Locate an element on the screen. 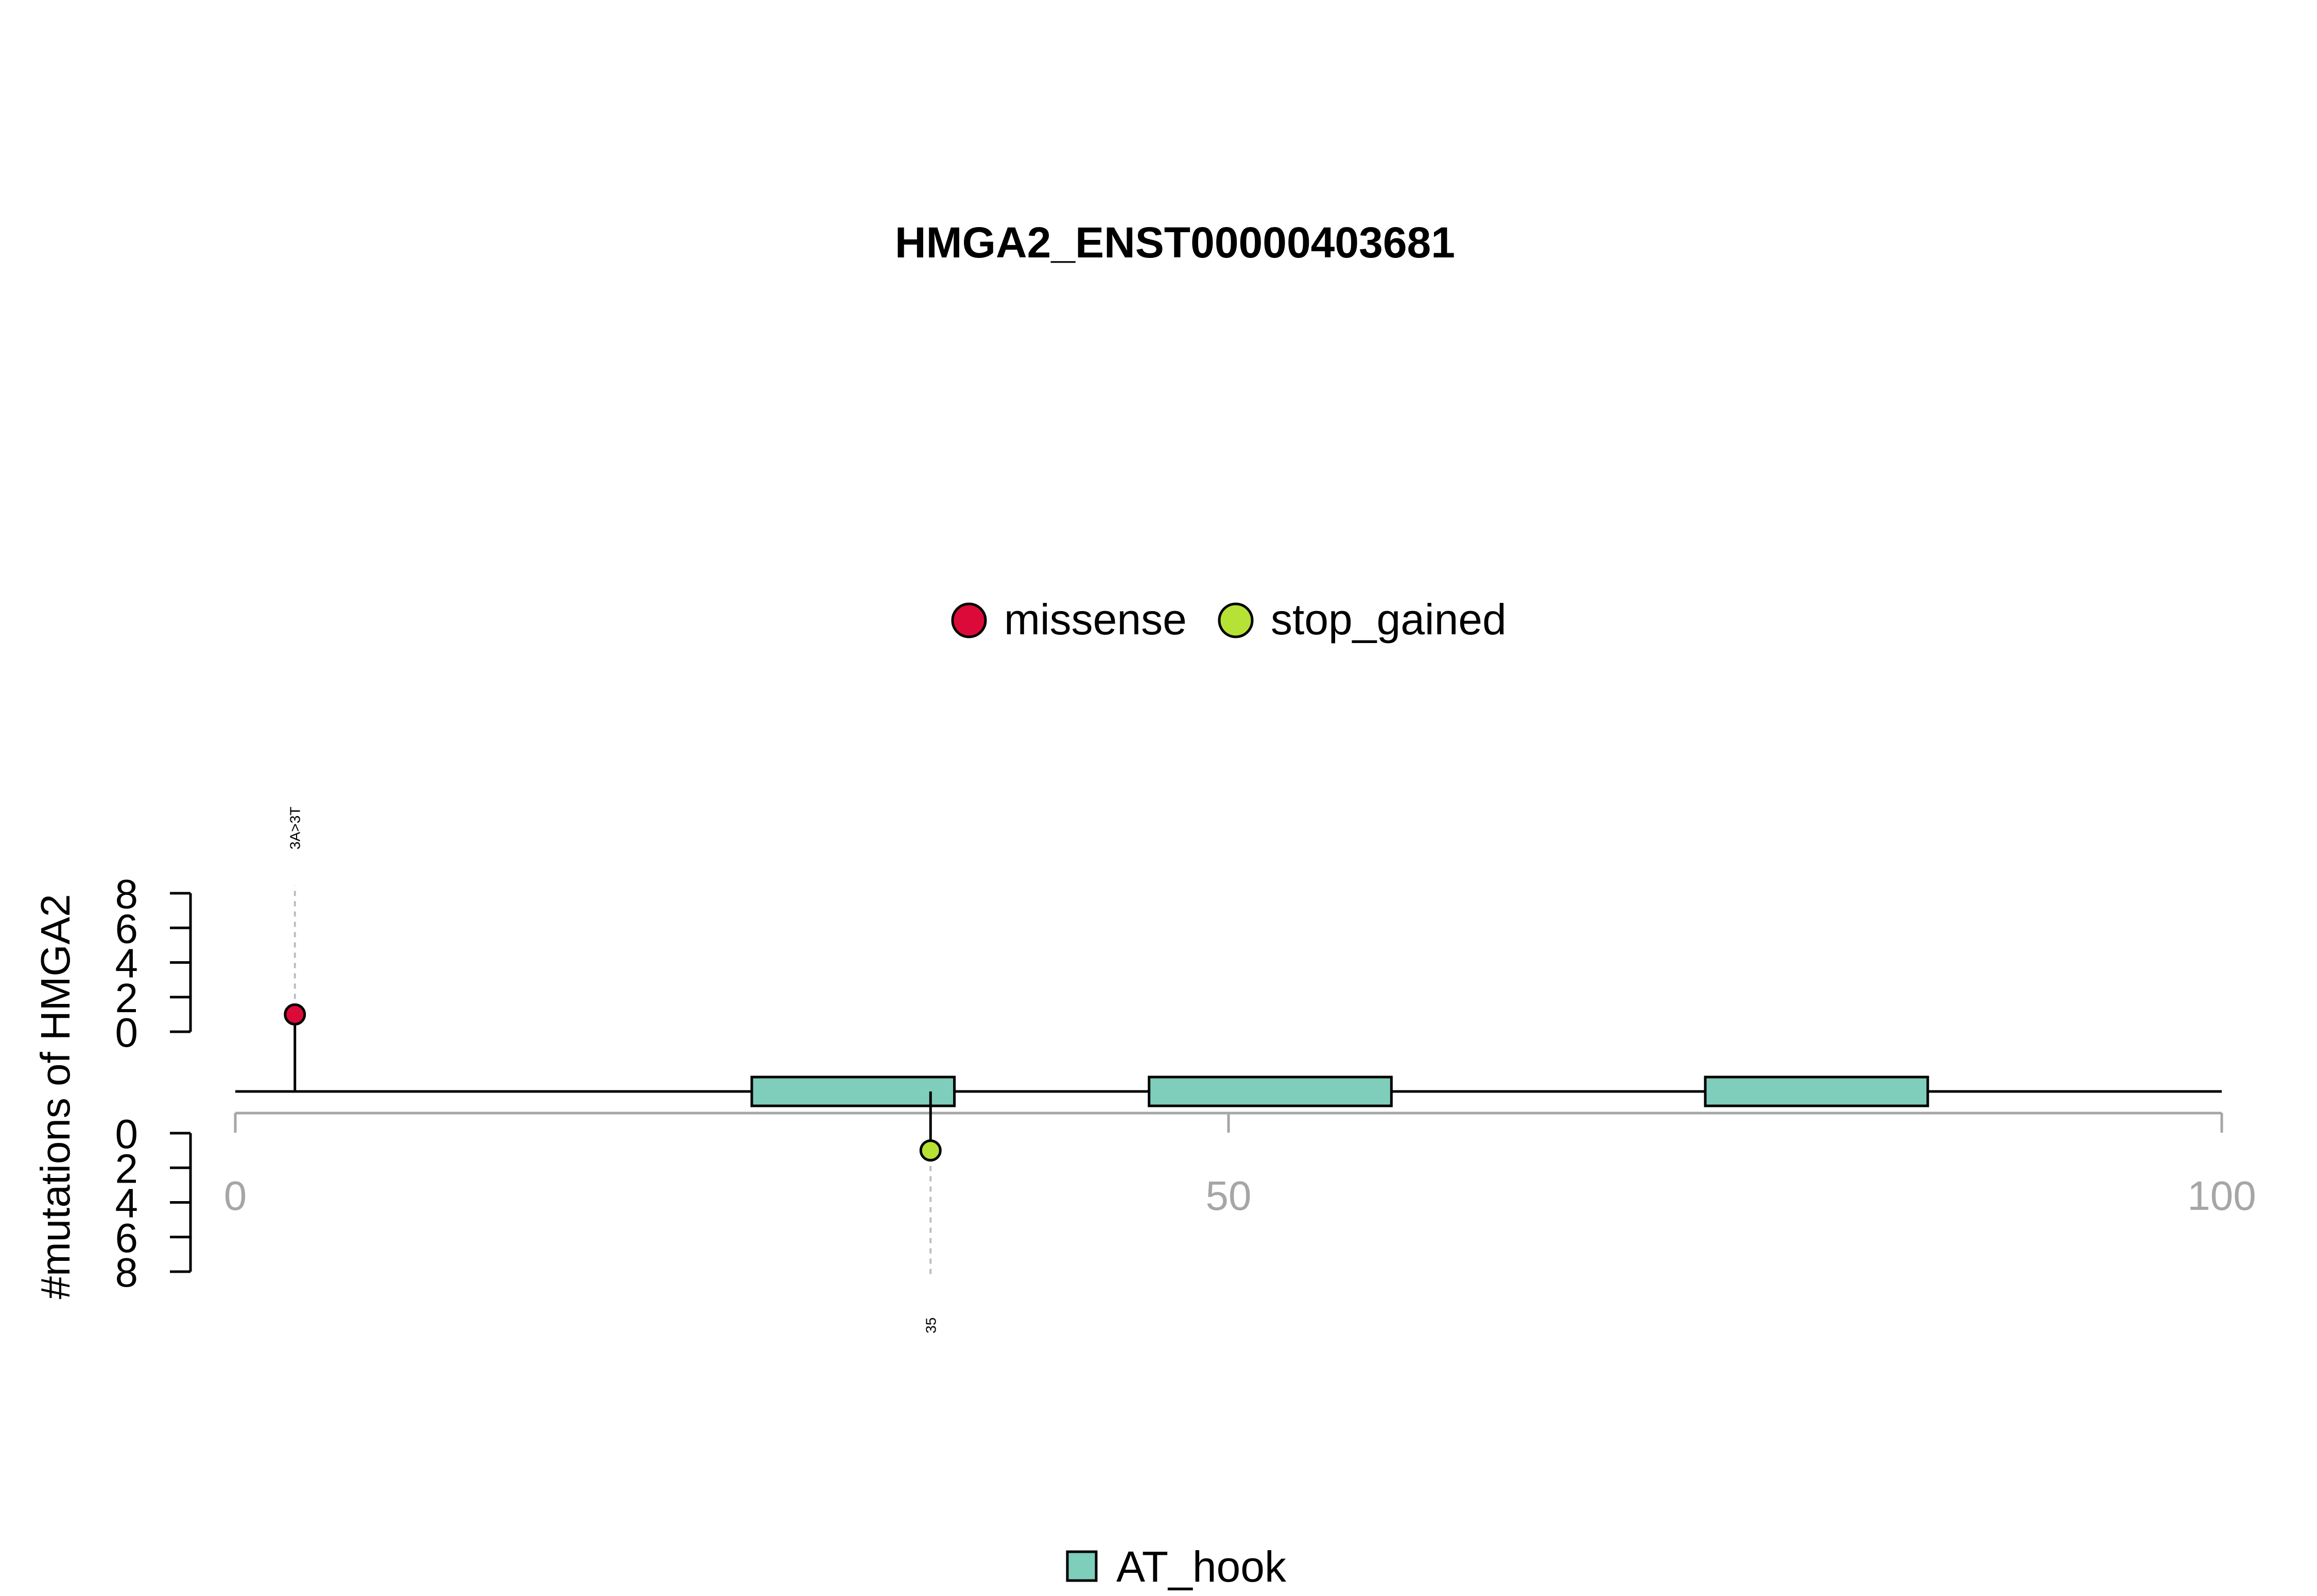 This screenshot has width=2317, height=1596. x-tick-label: 50 is located at coordinates (1229, 1196).